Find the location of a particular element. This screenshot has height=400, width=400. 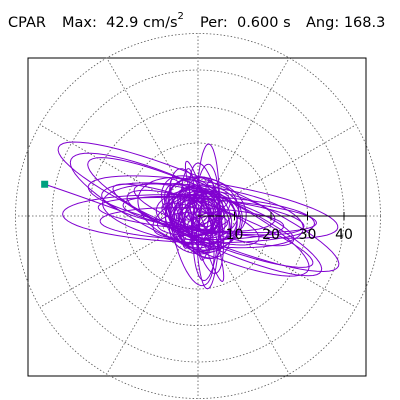

radial-tick-label-30: 30 is located at coordinates (308, 235).